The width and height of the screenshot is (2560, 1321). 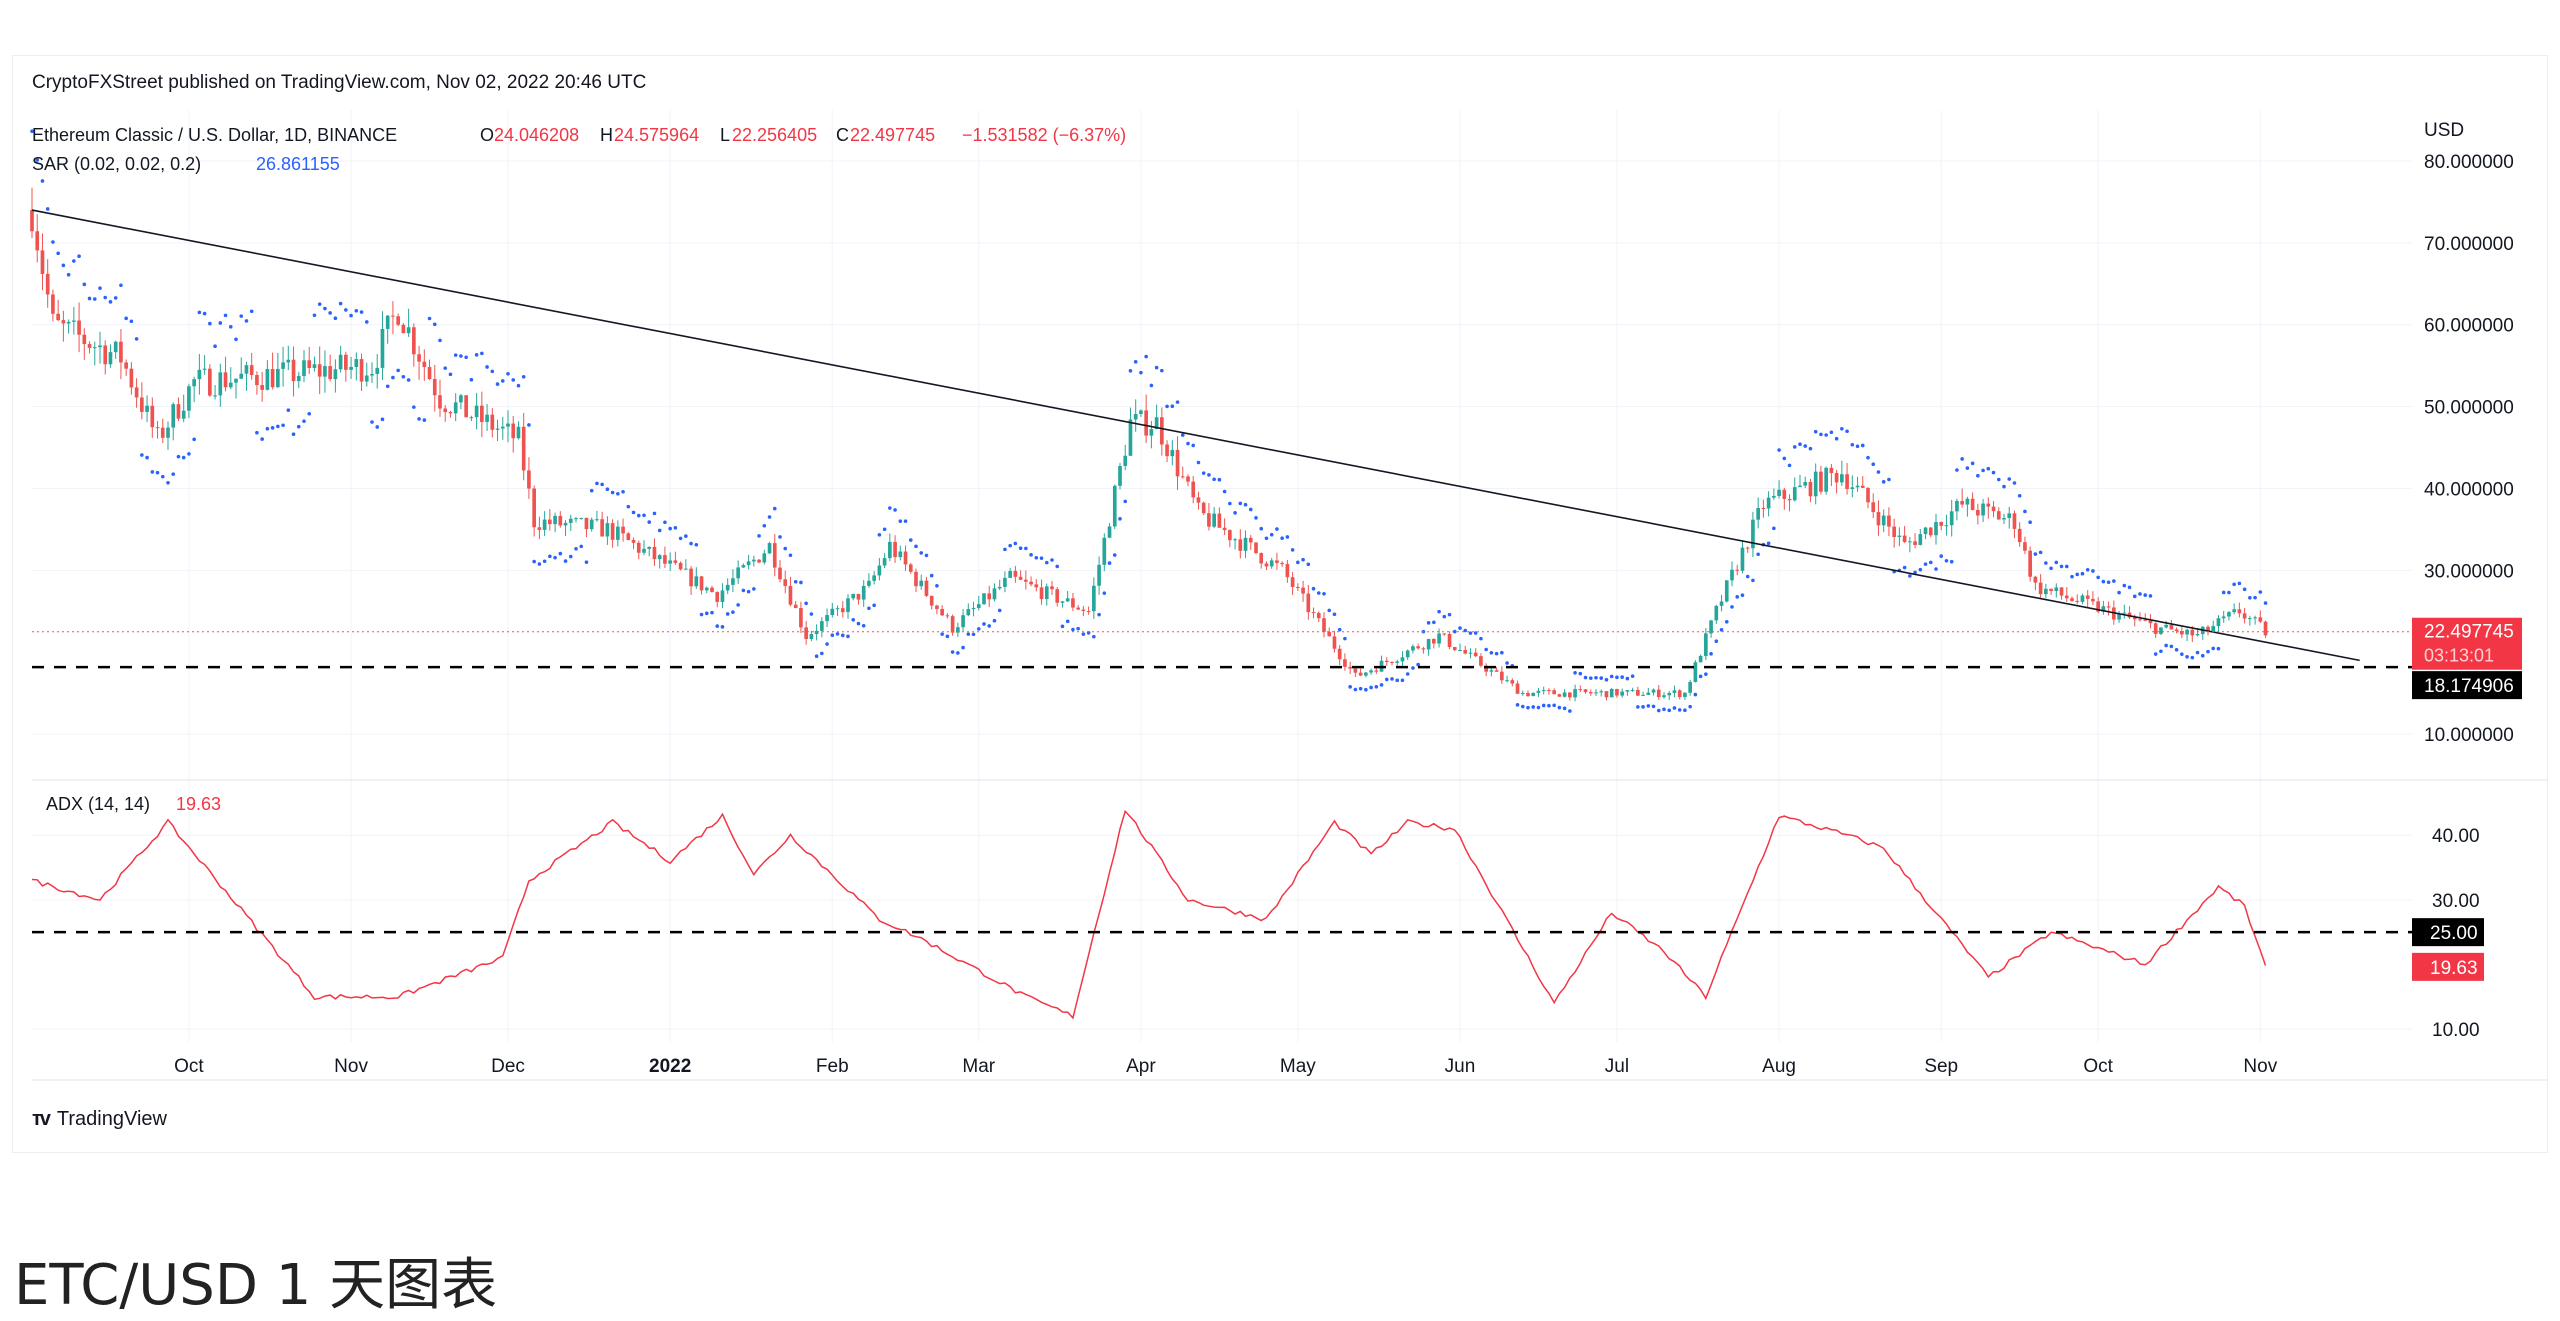 What do you see at coordinates (2448, 966) in the screenshot?
I see `adx-current-tag` at bounding box center [2448, 966].